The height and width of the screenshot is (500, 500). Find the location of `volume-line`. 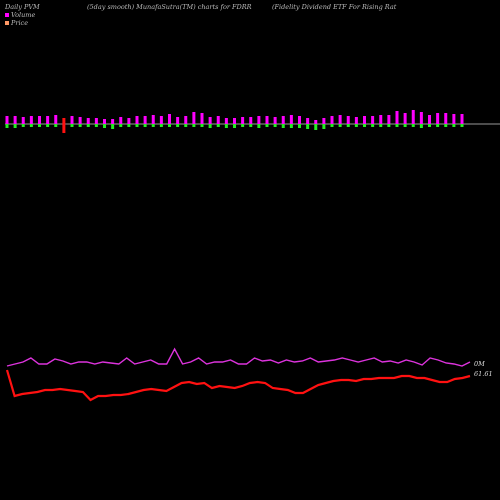

volume-line is located at coordinates (238, 357).